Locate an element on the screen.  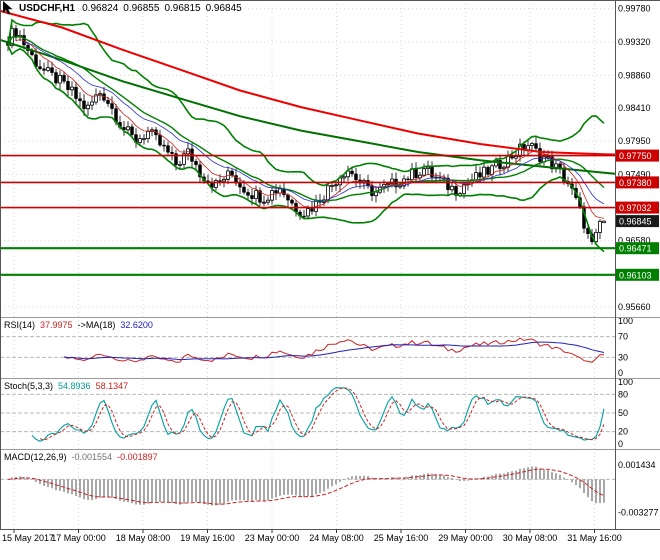
price-axis-label: 0.98860 is located at coordinates (634, 75).